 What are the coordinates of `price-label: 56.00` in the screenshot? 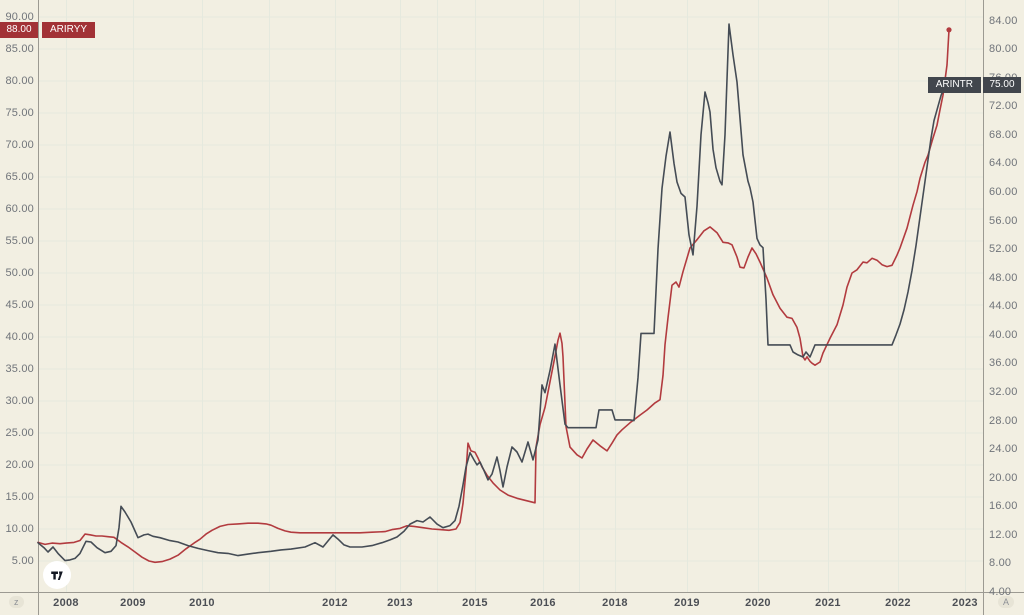 It's located at (1003, 221).